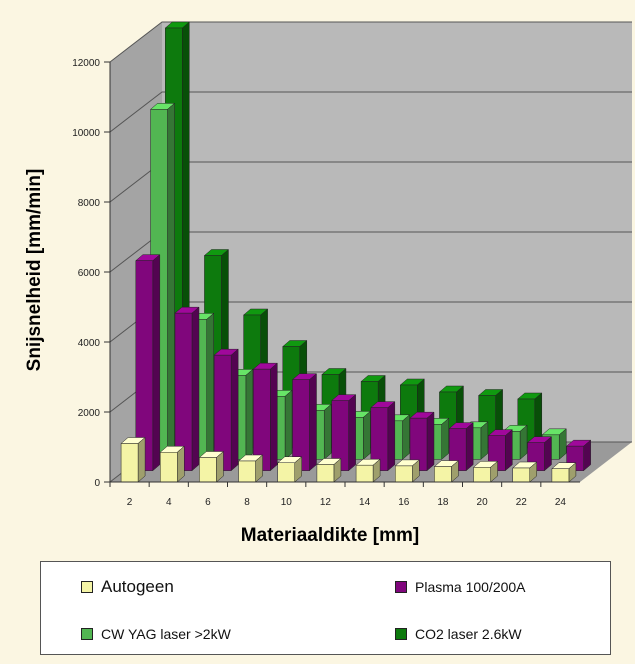 This screenshot has width=635, height=664. What do you see at coordinates (208, 502) in the screenshot?
I see `x-tick-label: 6` at bounding box center [208, 502].